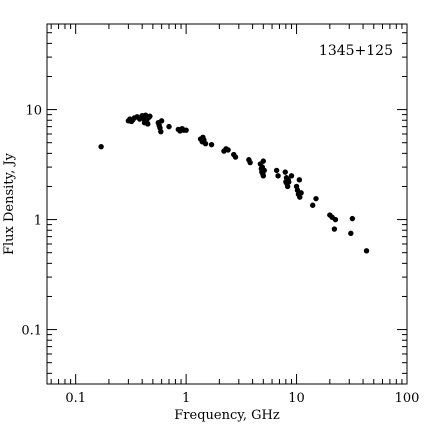  Describe the element at coordinates (38, 221) in the screenshot. I see `y-tick-label: 1` at that location.